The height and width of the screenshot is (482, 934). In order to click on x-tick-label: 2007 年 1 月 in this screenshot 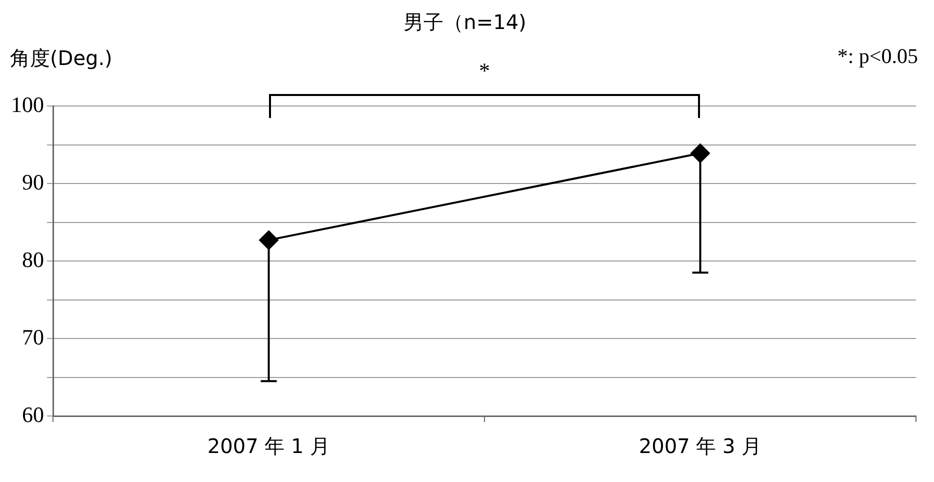, I will do `click(268, 446)`.